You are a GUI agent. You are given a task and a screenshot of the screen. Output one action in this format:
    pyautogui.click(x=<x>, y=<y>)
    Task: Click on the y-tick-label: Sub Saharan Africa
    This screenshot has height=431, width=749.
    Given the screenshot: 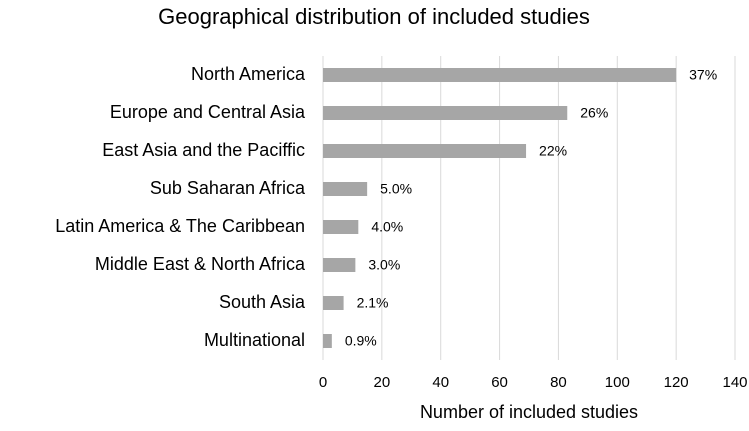 What is the action you would take?
    pyautogui.click(x=228, y=188)
    